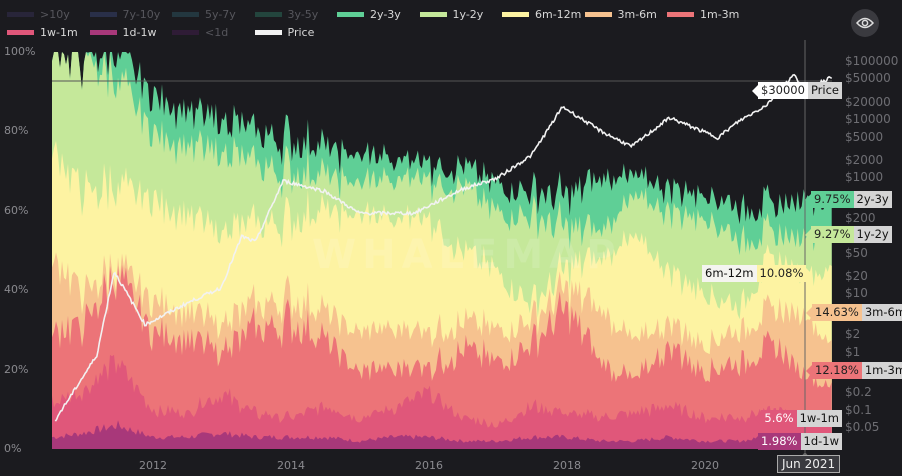 This screenshot has width=902, height=476. Describe the element at coordinates (824, 90) in the screenshot. I see `price-tag-name: Price` at that location.